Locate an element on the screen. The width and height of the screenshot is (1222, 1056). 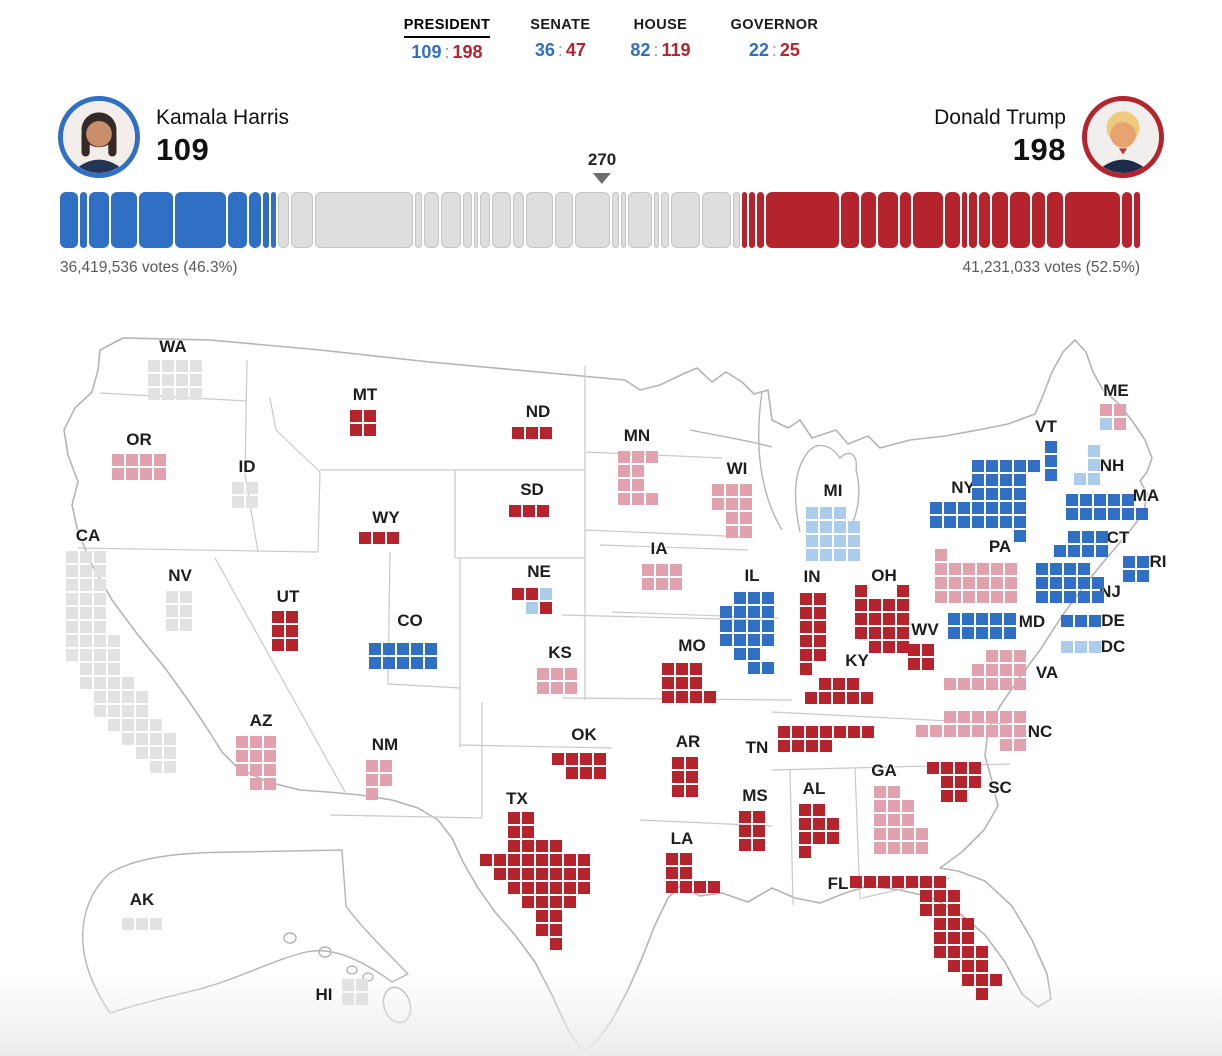
ev-square-NJ is located at coordinates (1070, 597).